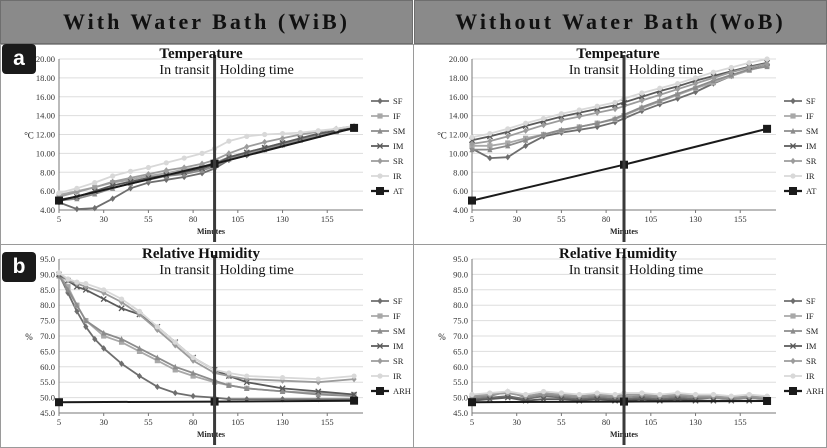  Describe the element at coordinates (810, 316) in the screenshot. I see `legend-label: IF` at that location.